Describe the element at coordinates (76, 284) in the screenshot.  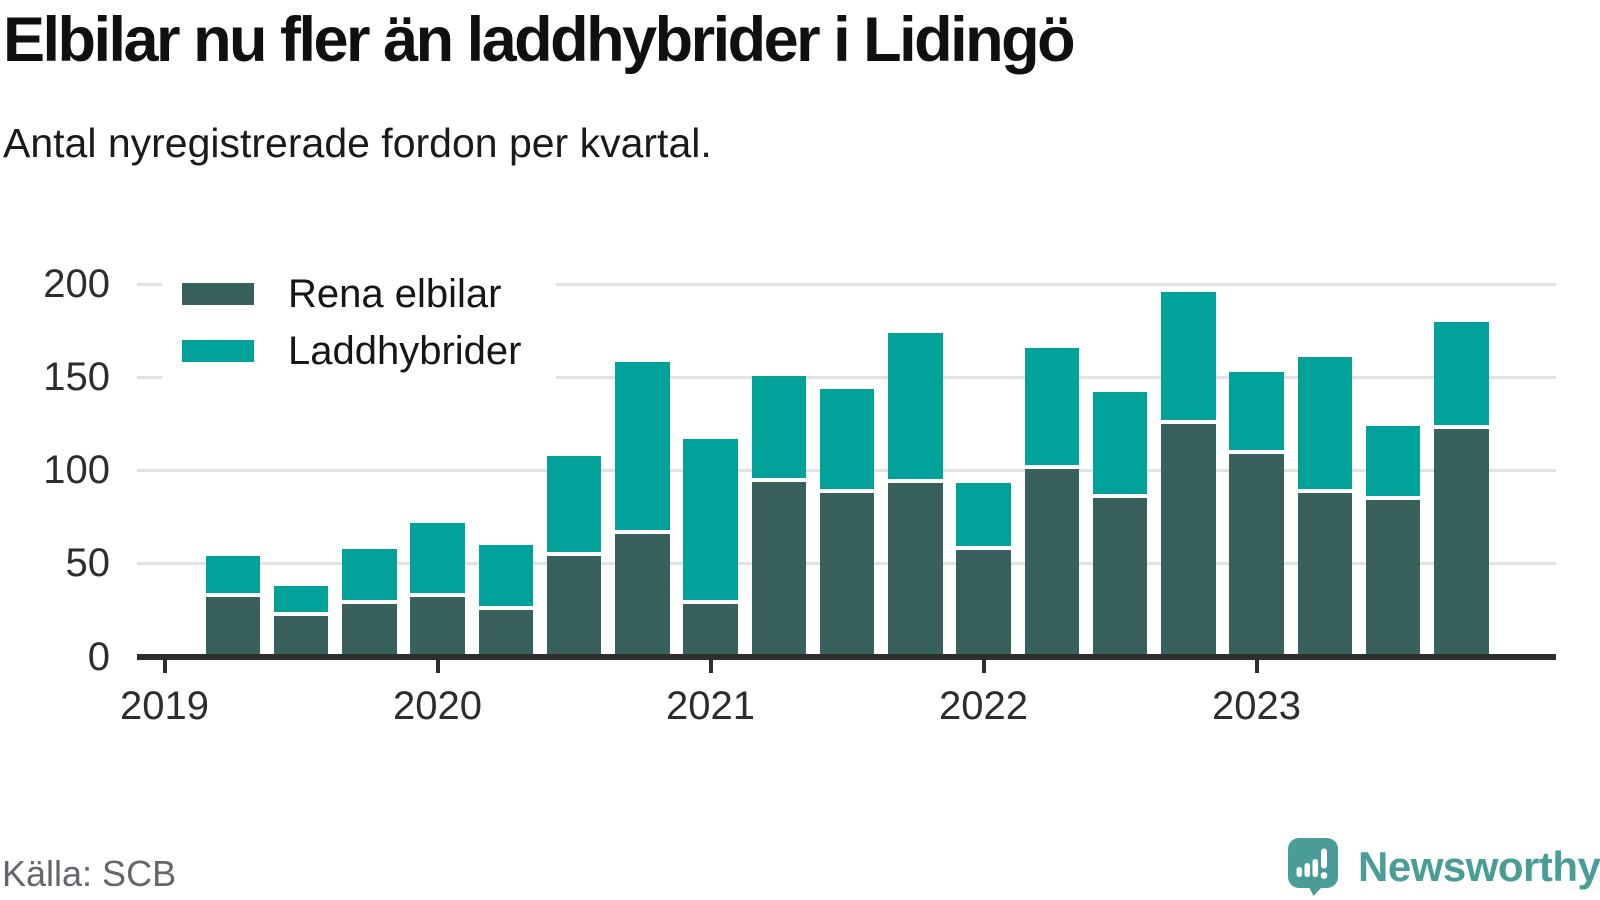
I see `y-axis-label: 200` at that location.